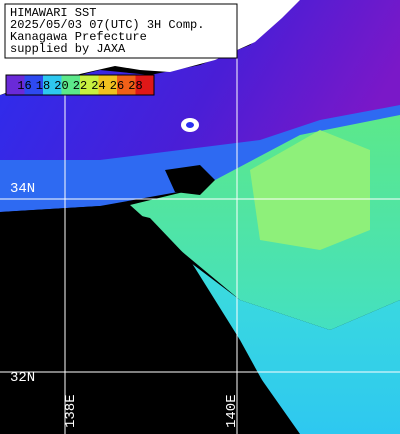  What do you see at coordinates (22, 378) in the screenshot?
I see `lat-label: 32N` at bounding box center [22, 378].